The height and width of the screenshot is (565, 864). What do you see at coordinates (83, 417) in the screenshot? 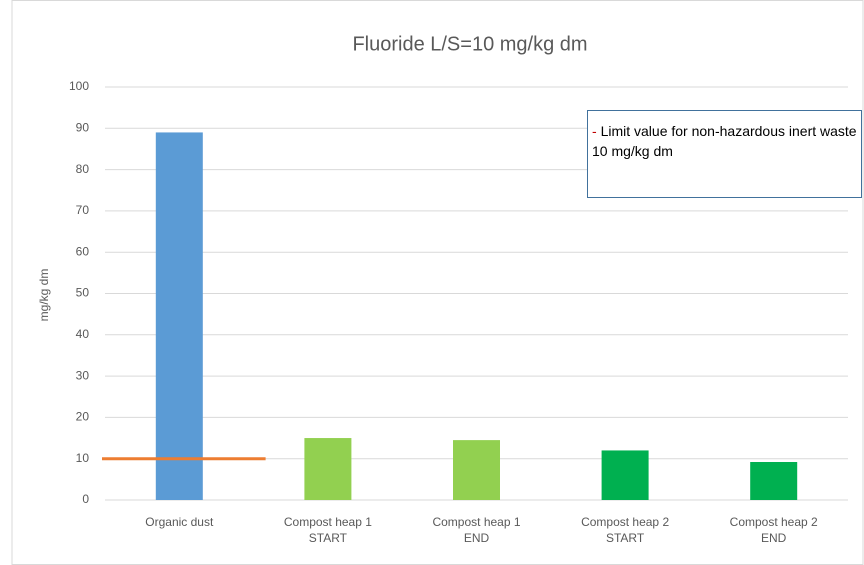
I see `y-tick-label: 20` at bounding box center [83, 417].